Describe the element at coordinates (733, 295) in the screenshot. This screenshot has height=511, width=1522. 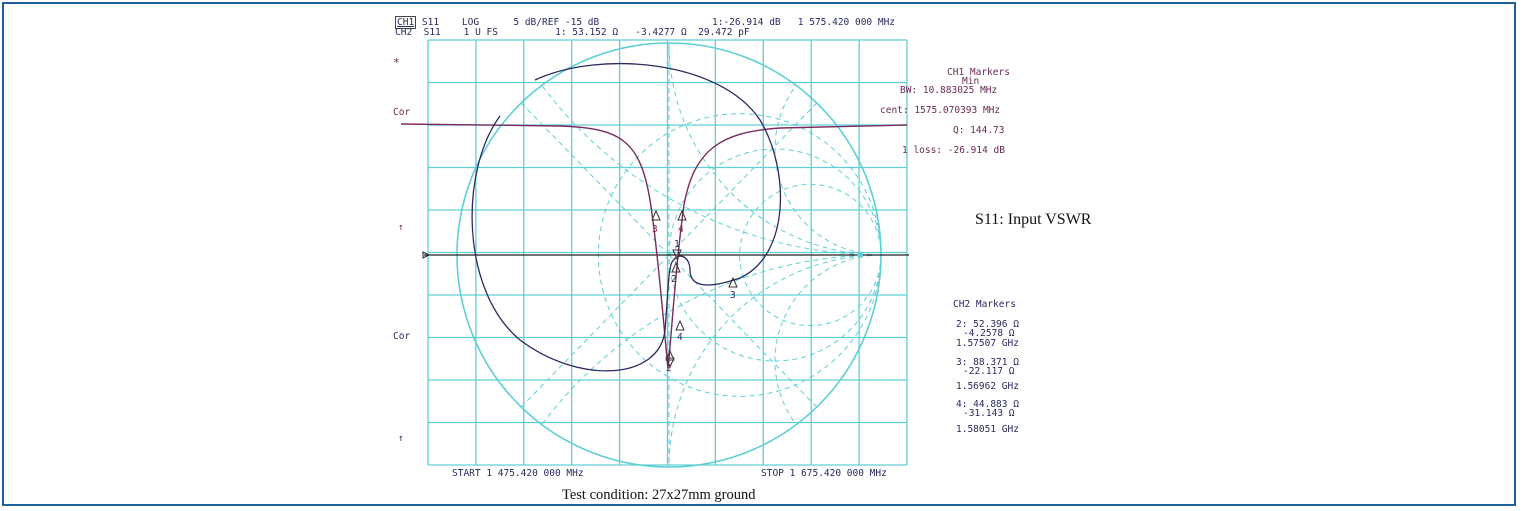
I see `marker-3-ch2-label: 3` at that location.